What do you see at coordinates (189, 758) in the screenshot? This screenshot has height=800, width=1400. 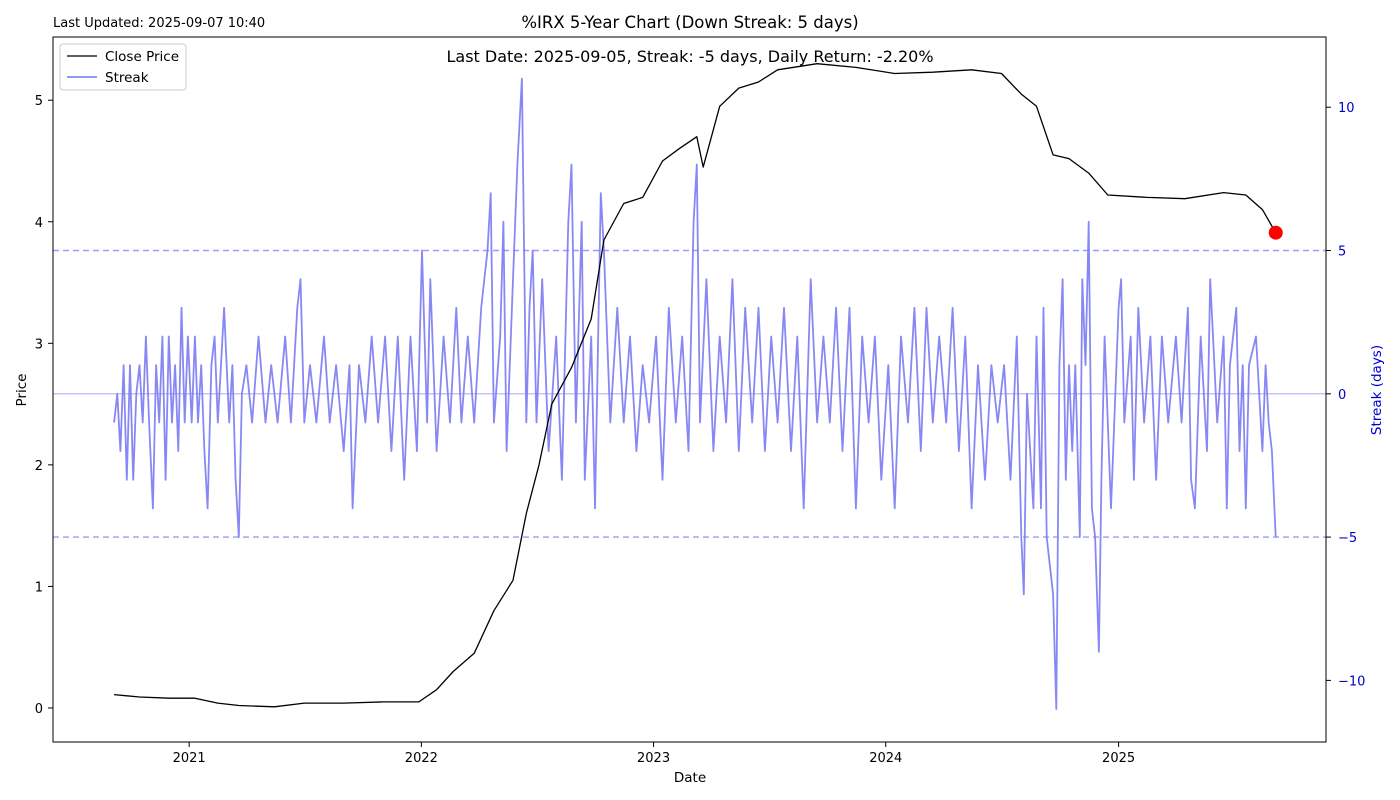 I see `x-tick-label: 2021` at bounding box center [189, 758].